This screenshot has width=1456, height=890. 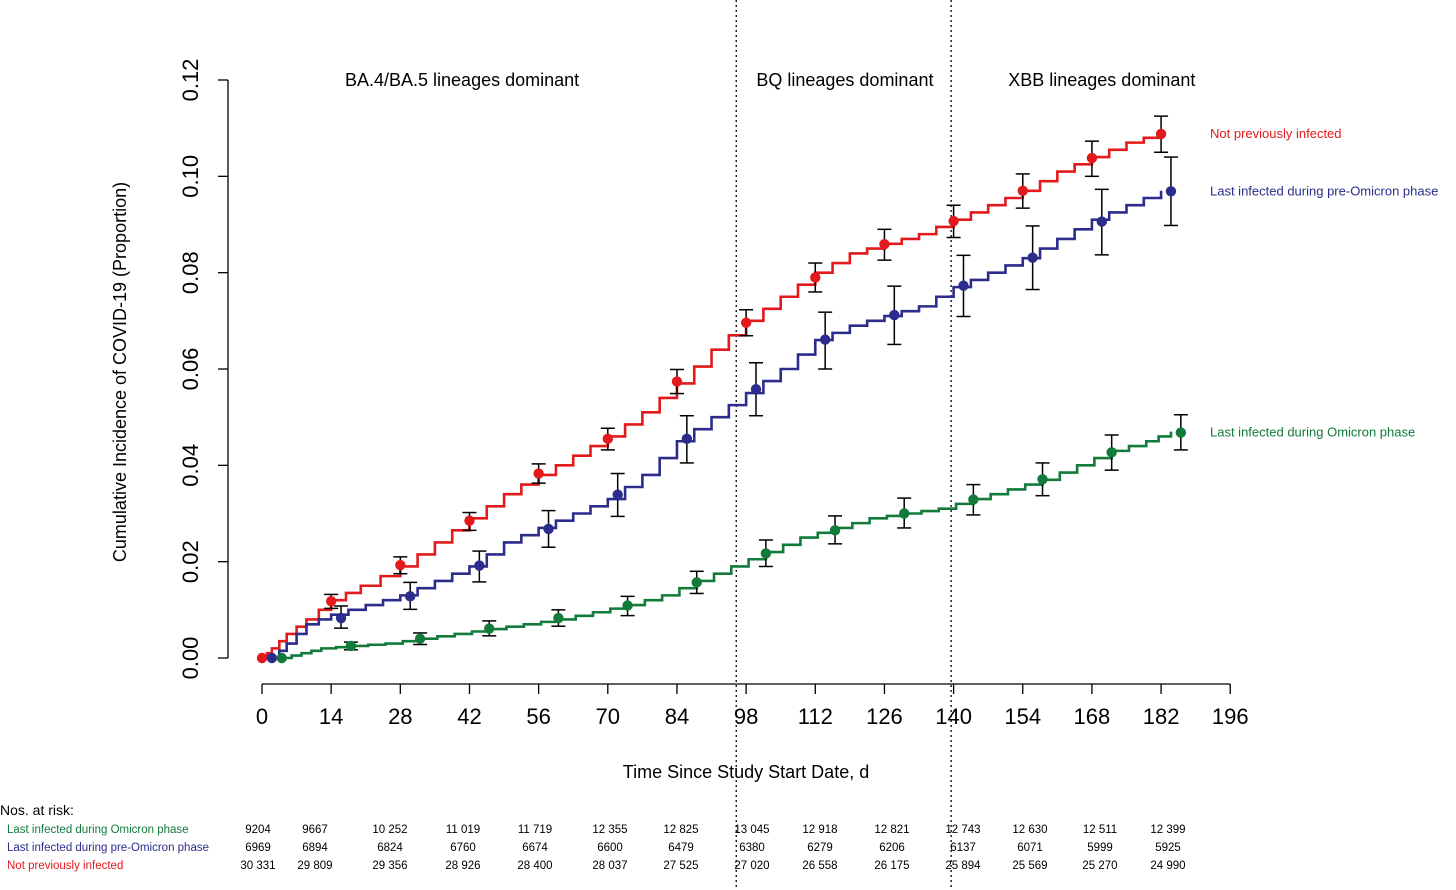 I want to click on x-tick-label: 84, so click(x=677, y=716).